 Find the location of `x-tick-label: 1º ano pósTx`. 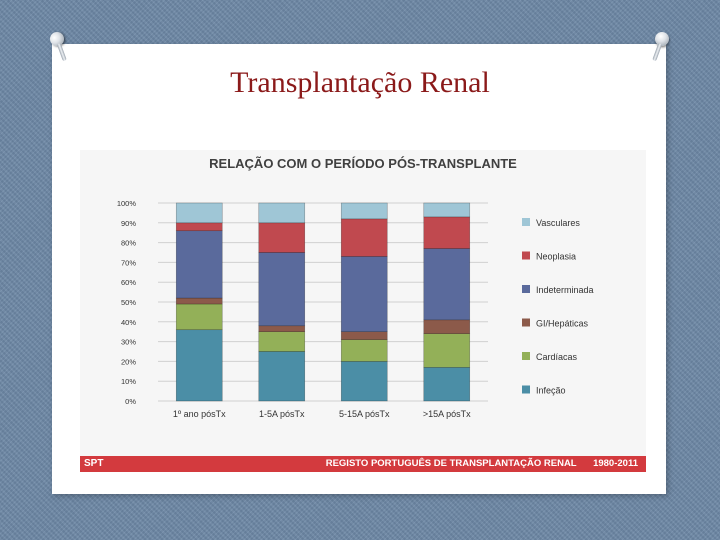

x-tick-label: 1º ano pósTx is located at coordinates (199, 414).